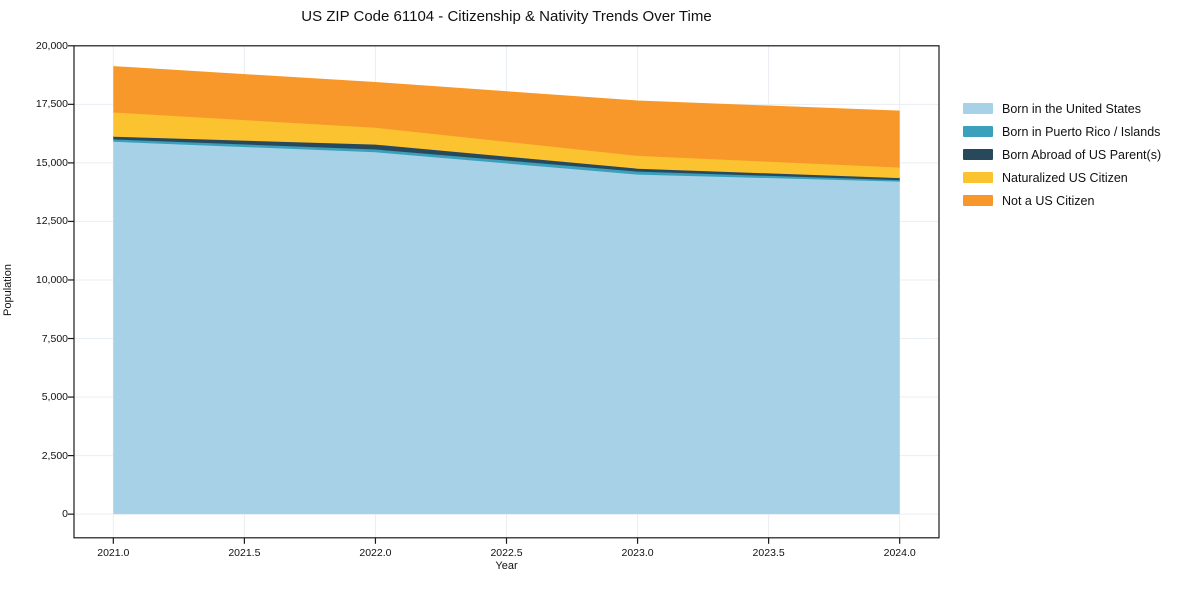  Describe the element at coordinates (899, 552) in the screenshot. I see `xtick-label: 2024.0` at that location.